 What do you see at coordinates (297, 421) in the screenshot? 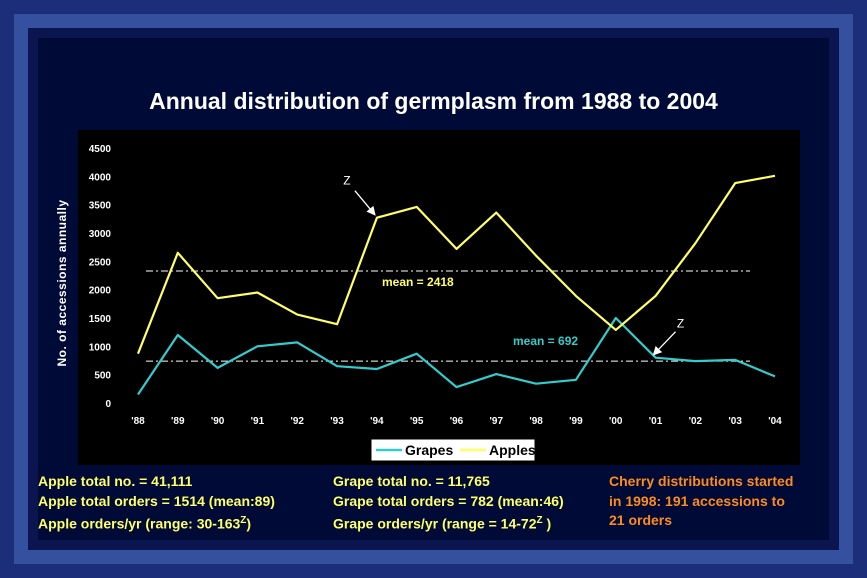
I see `x-tick-label: '92` at bounding box center [297, 421].